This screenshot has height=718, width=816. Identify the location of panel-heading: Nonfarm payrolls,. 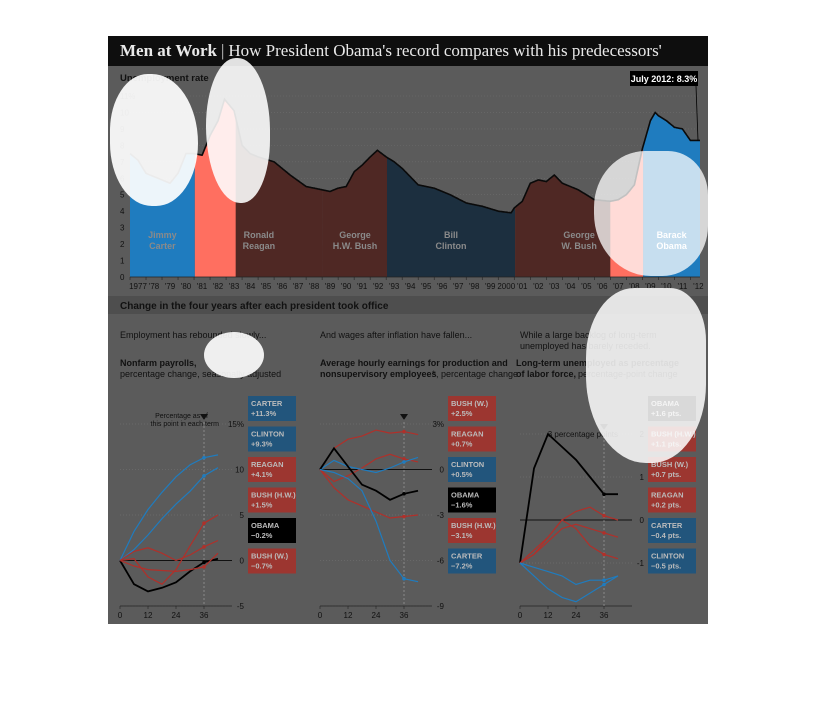
(158, 363).